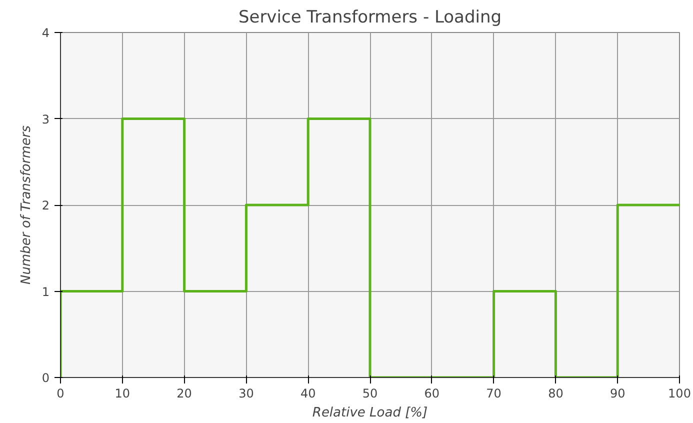 The height and width of the screenshot is (423, 693). What do you see at coordinates (46, 378) in the screenshot?
I see `y-tick-label: 0` at bounding box center [46, 378].